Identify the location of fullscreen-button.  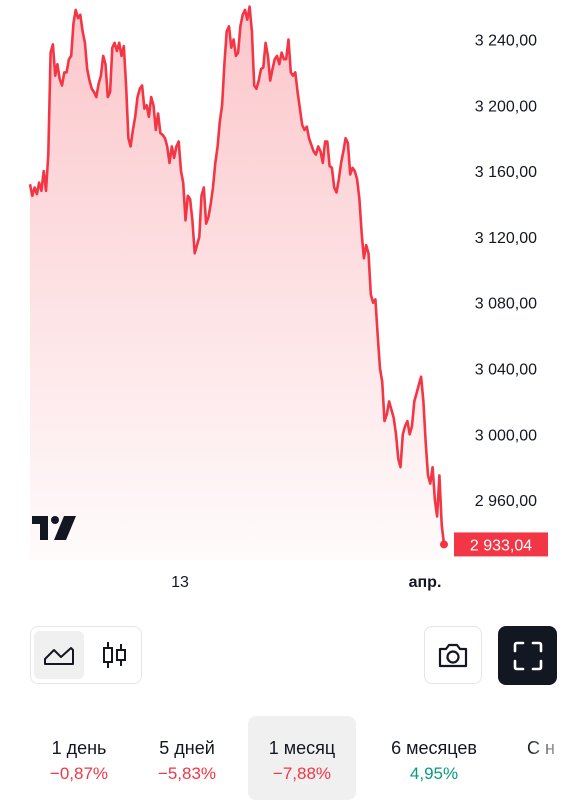
(527, 655).